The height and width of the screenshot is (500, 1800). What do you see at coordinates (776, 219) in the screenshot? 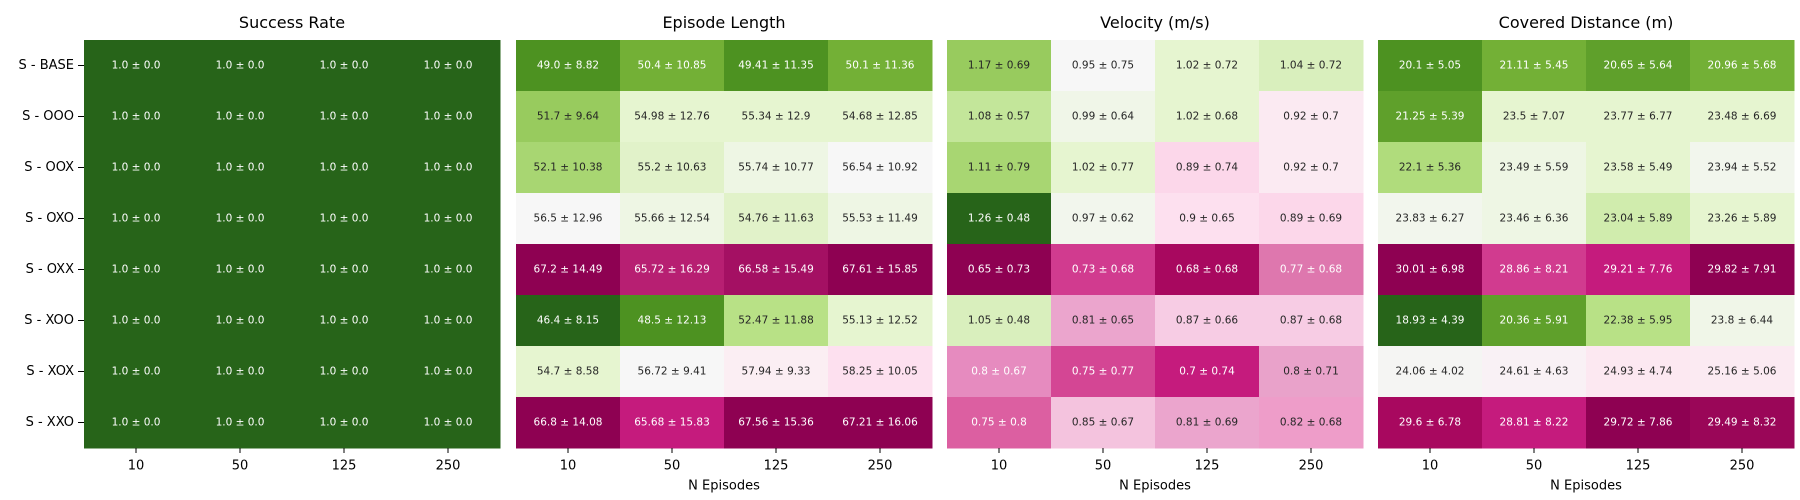
I see `cell-value-label: 54.76 ± 11.63` at bounding box center [776, 219].